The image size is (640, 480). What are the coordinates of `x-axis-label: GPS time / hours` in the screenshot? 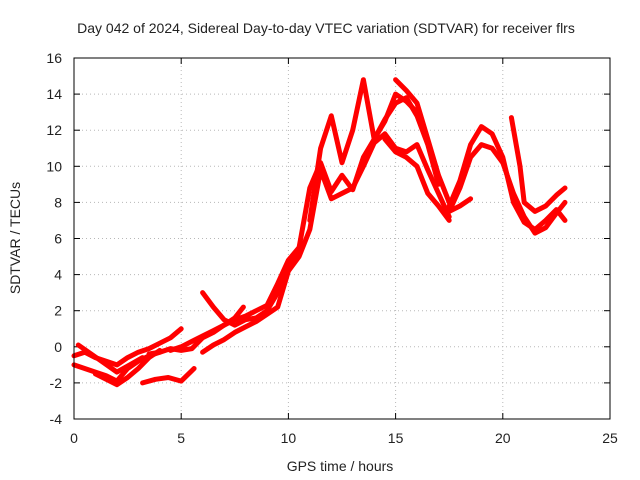 It's located at (340, 466).